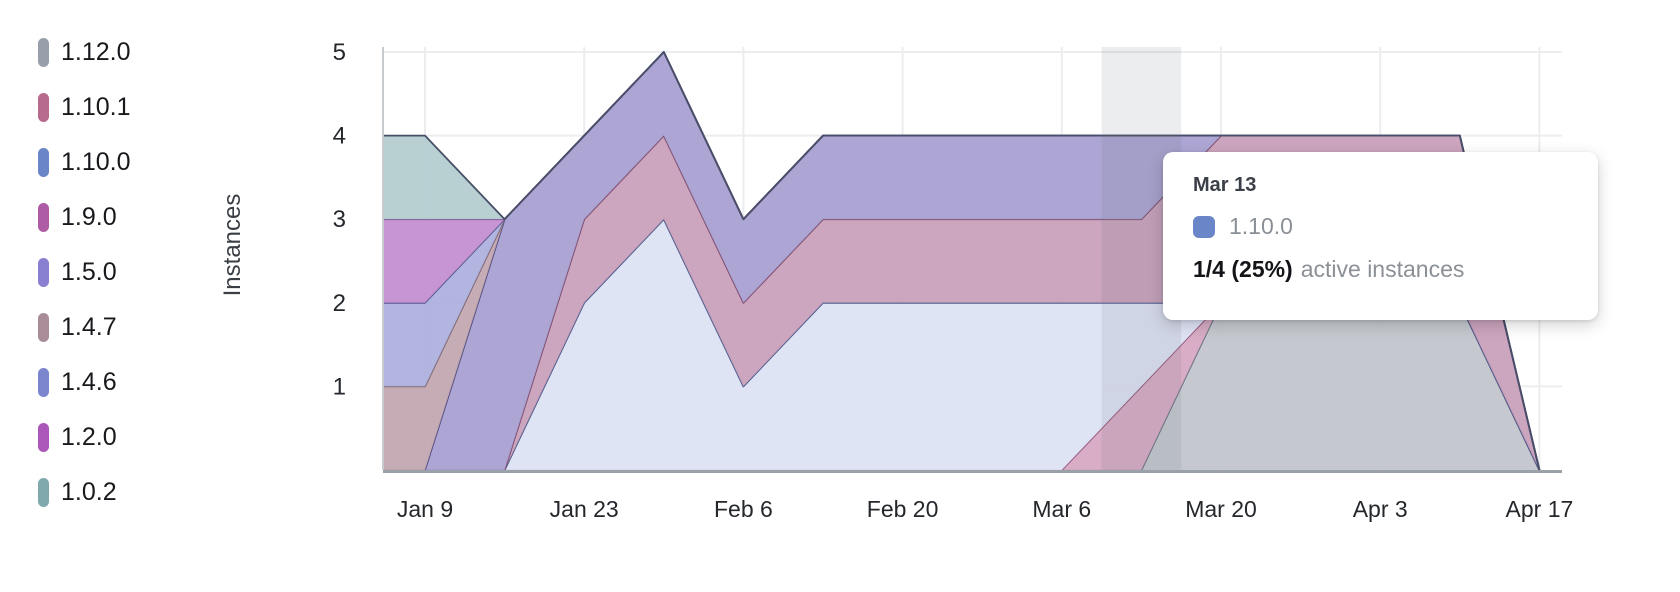 This screenshot has height=592, width=1680. I want to click on y-axis-title: Instances, so click(232, 245).